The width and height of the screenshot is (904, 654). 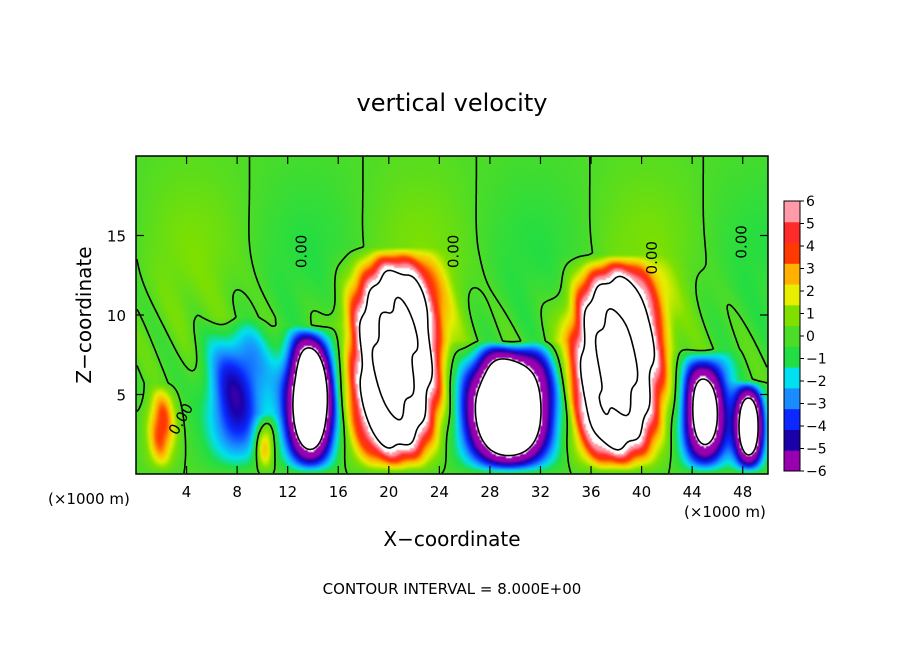 I want to click on colorbar-tick-label: −3, so click(x=816, y=405).